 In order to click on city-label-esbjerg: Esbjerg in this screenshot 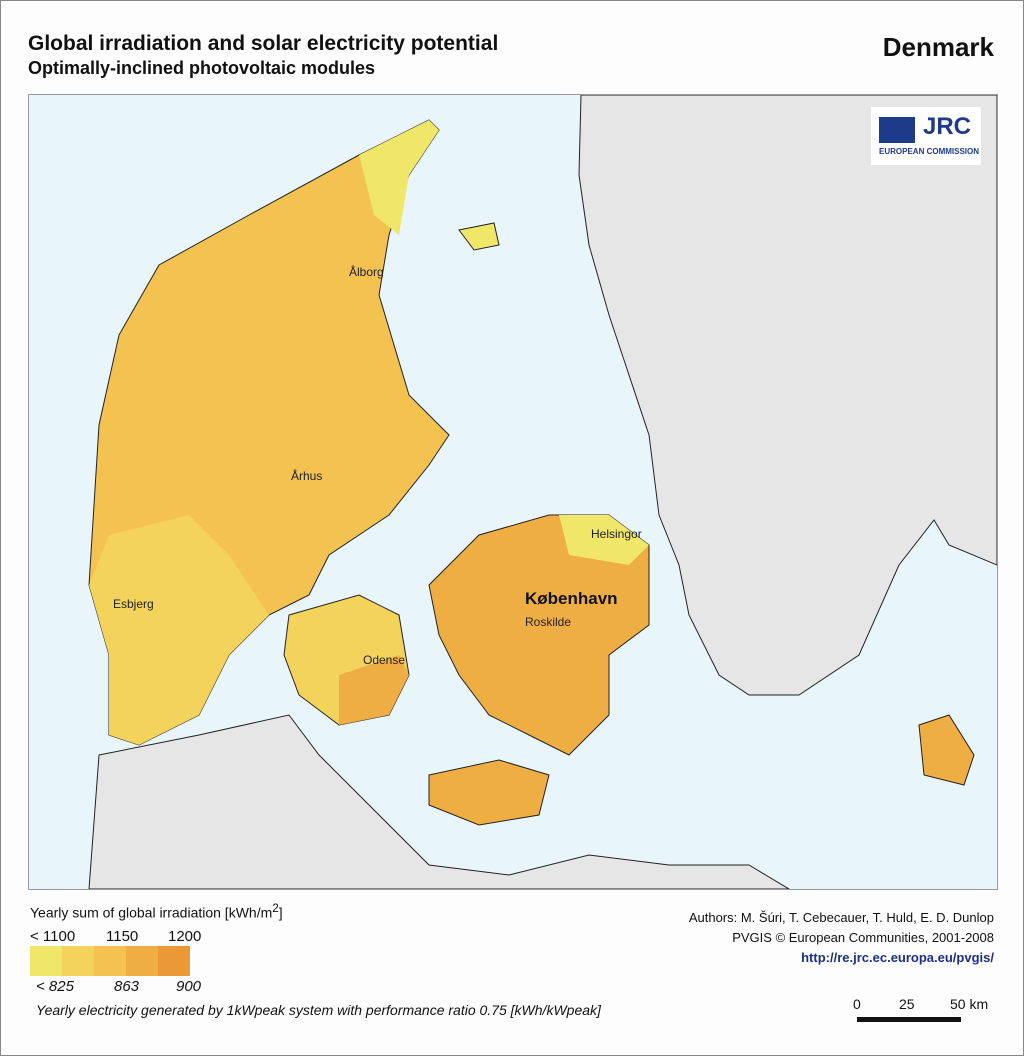, I will do `click(133, 604)`.